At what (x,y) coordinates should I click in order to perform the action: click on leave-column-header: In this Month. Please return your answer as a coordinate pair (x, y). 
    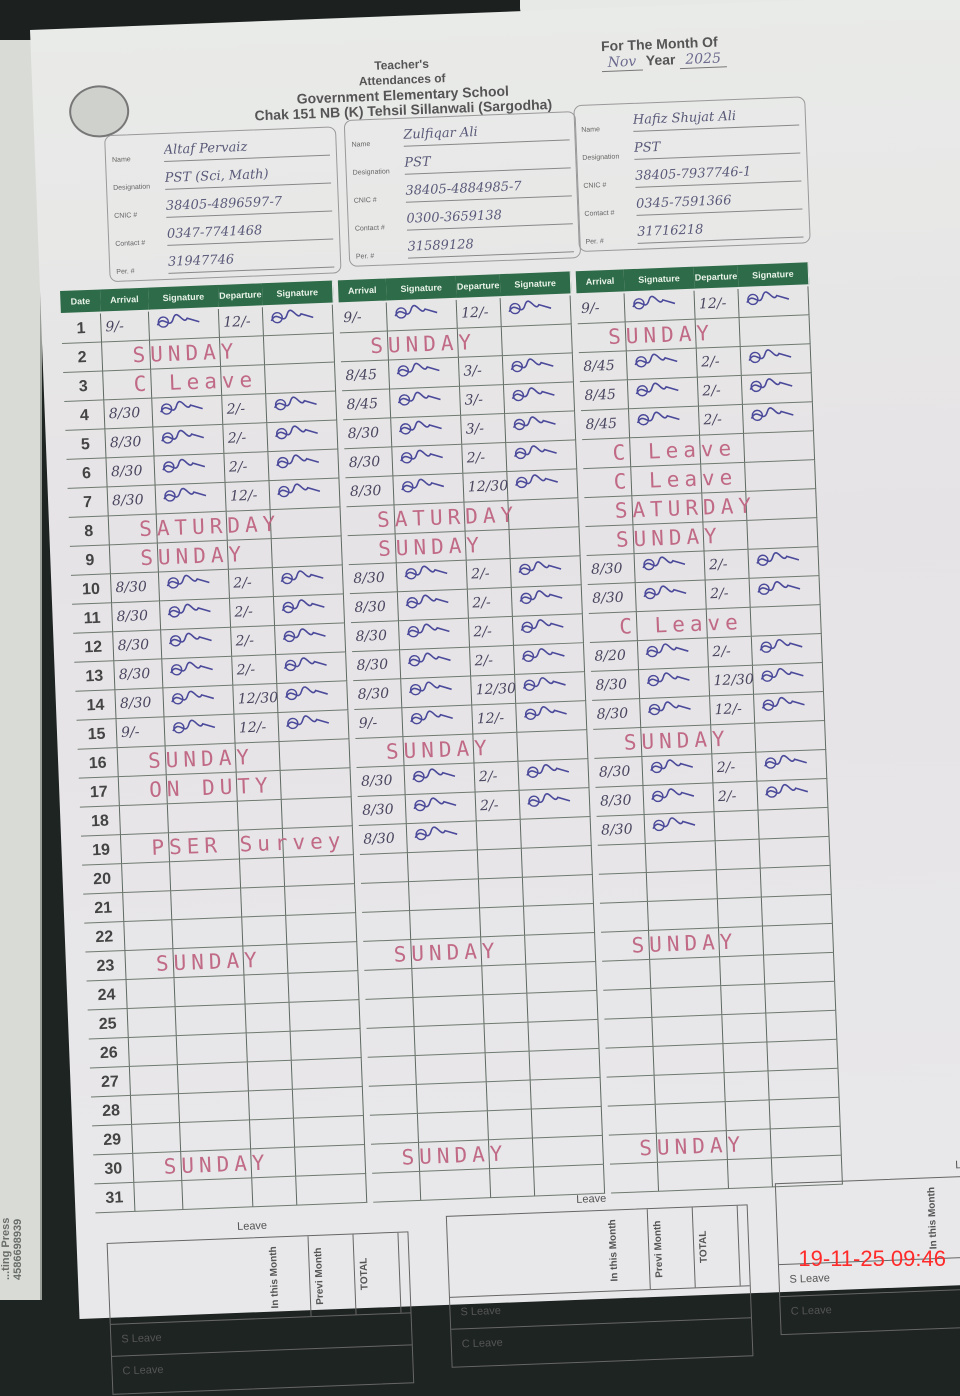
    Looking at the image, I should click on (289, 1277).